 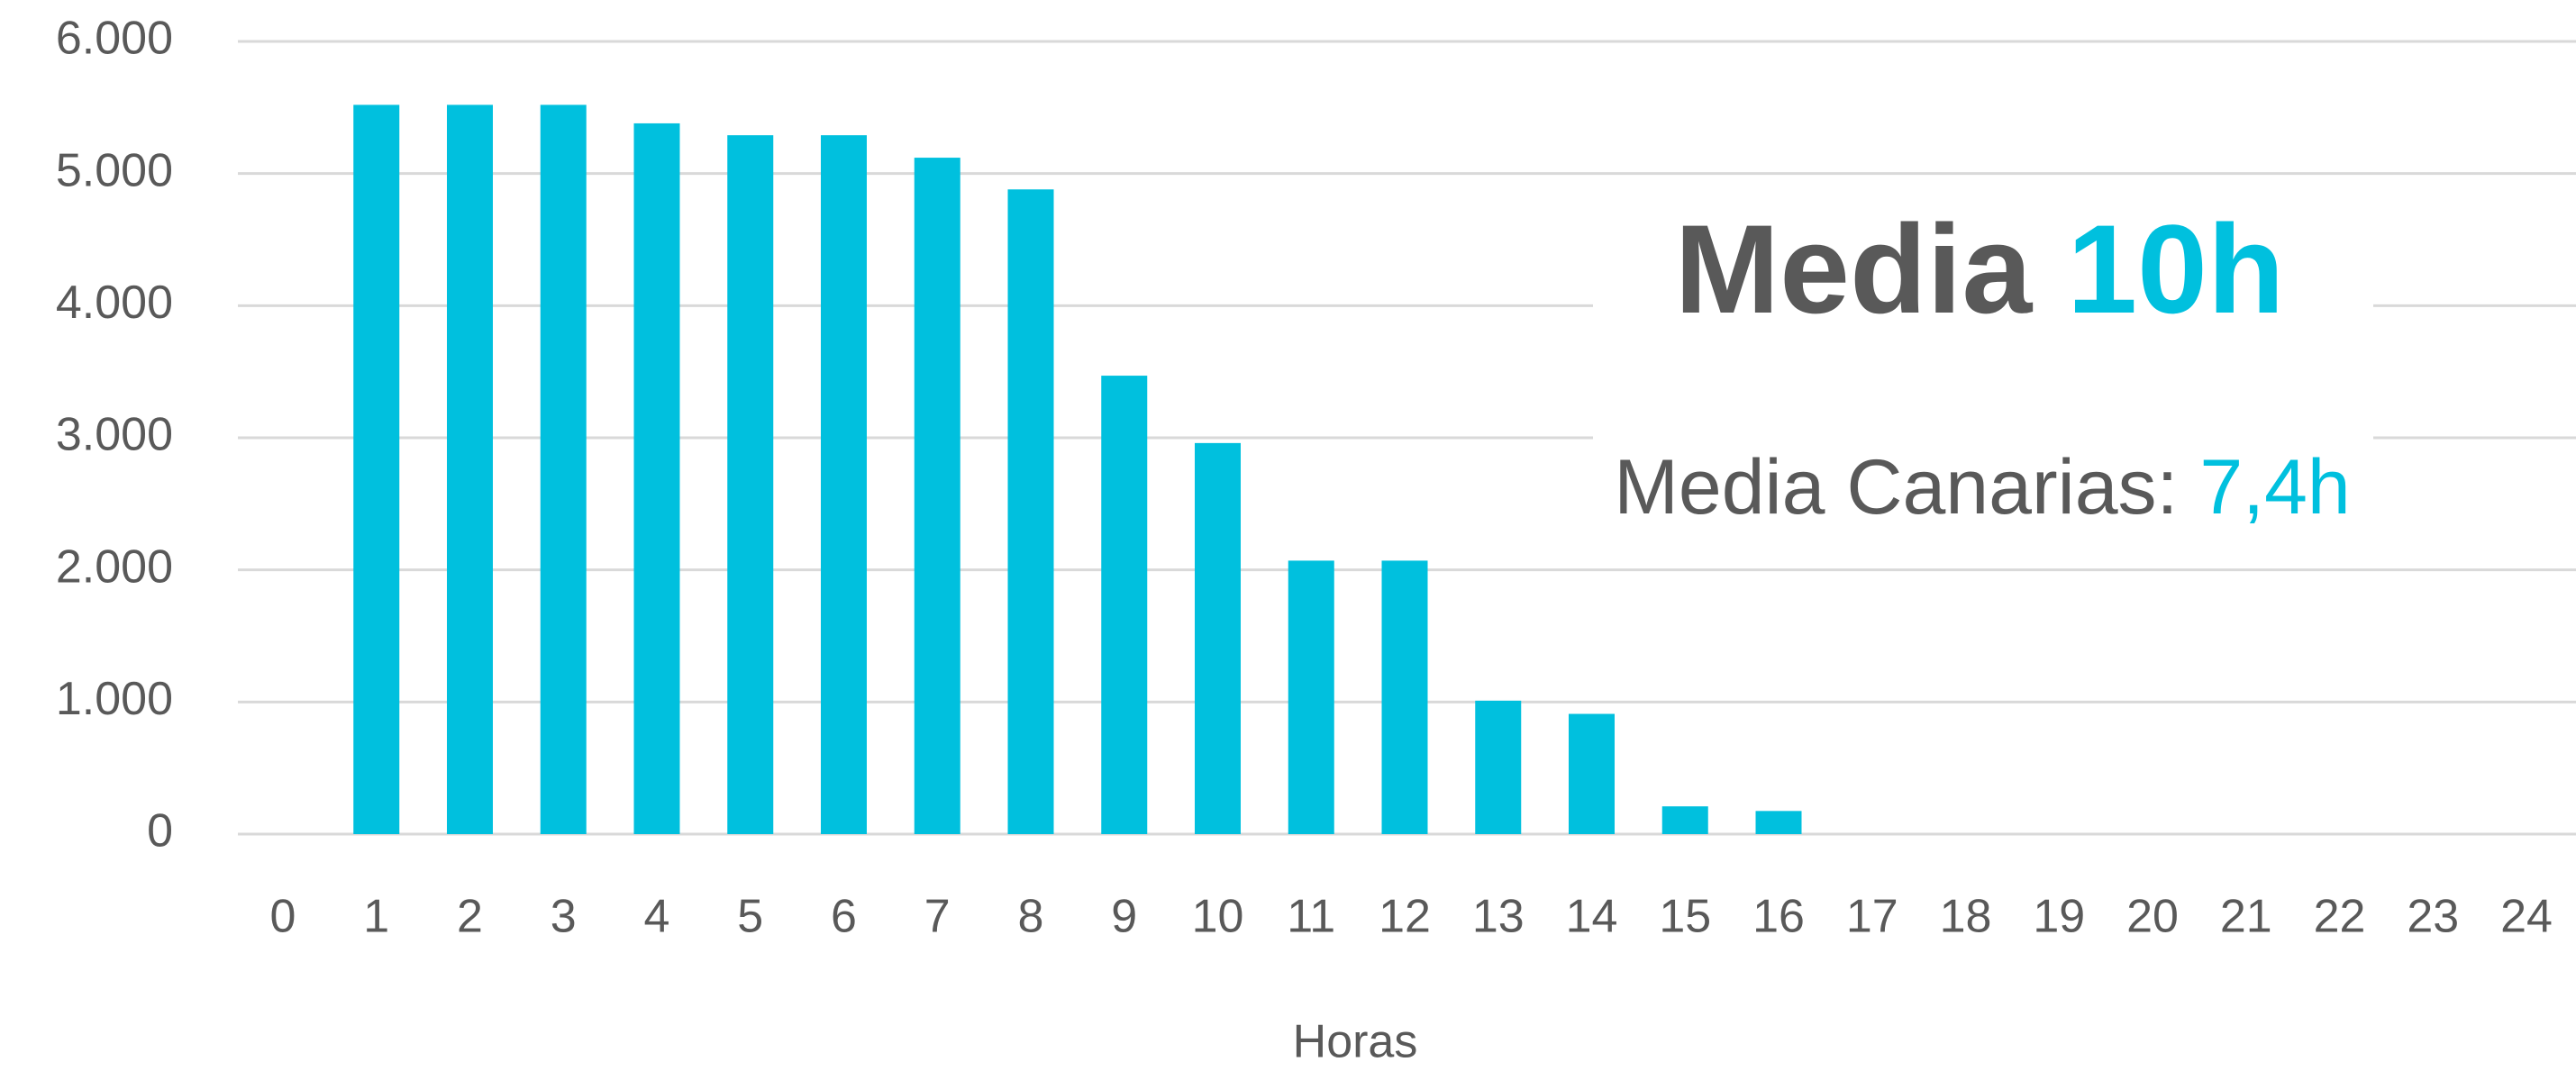 What do you see at coordinates (1872, 917) in the screenshot?
I see `x-tick-label: 17` at bounding box center [1872, 917].